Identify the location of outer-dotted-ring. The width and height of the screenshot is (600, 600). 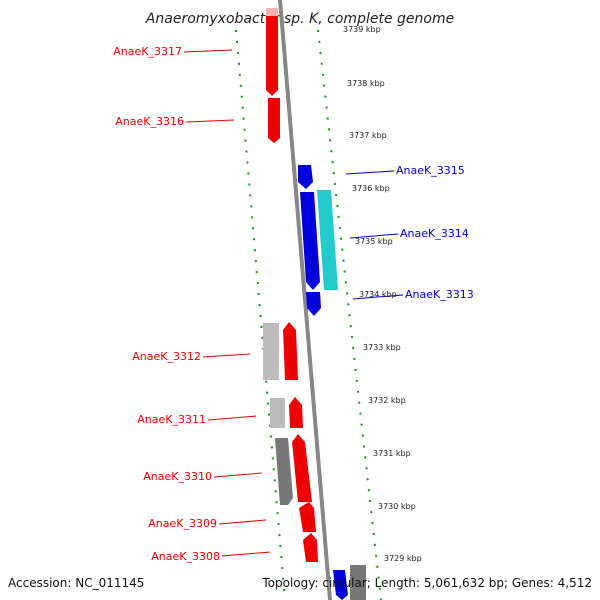
(349, 314).